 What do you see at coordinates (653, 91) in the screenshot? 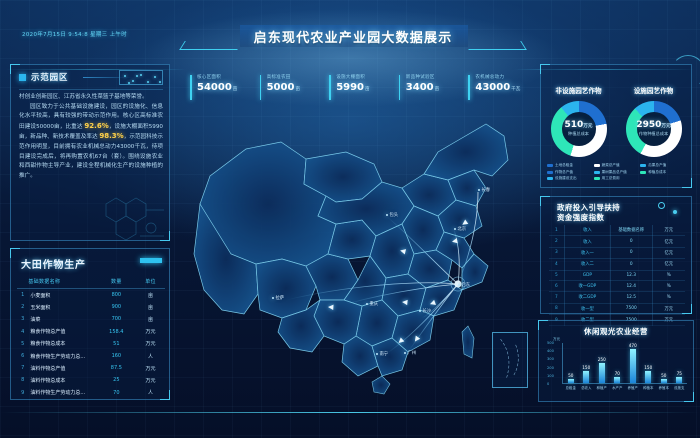
I see `donut-title: 设施园艺作物` at bounding box center [653, 91].